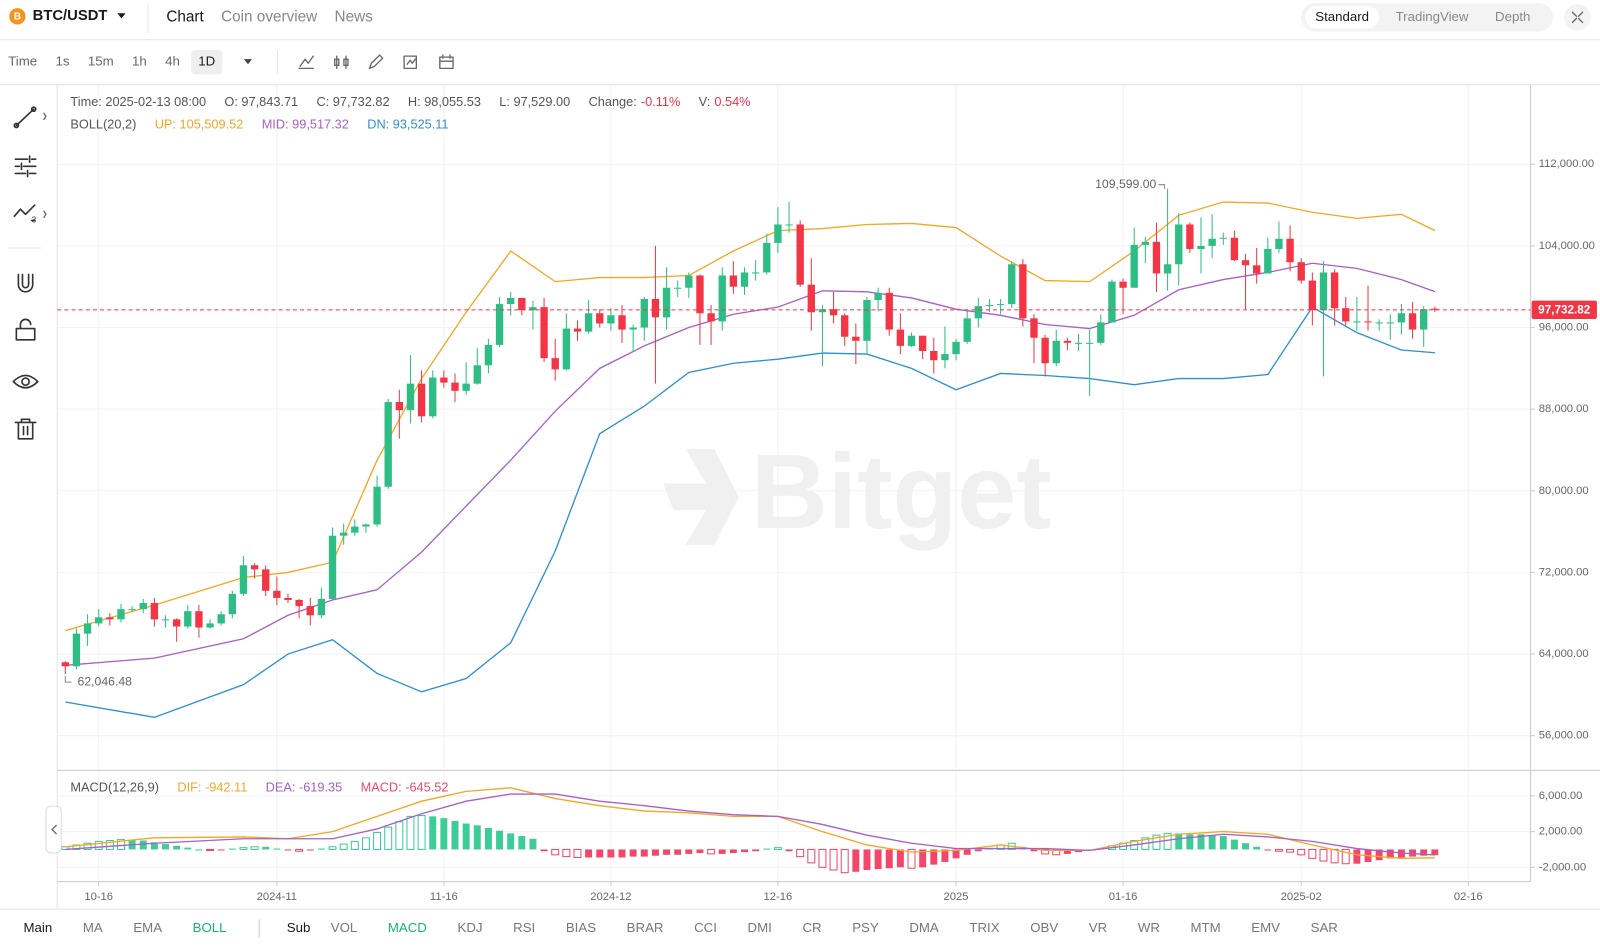 The height and width of the screenshot is (952, 1600). What do you see at coordinates (1044, 927) in the screenshot?
I see `sub-indicator: OBV` at bounding box center [1044, 927].